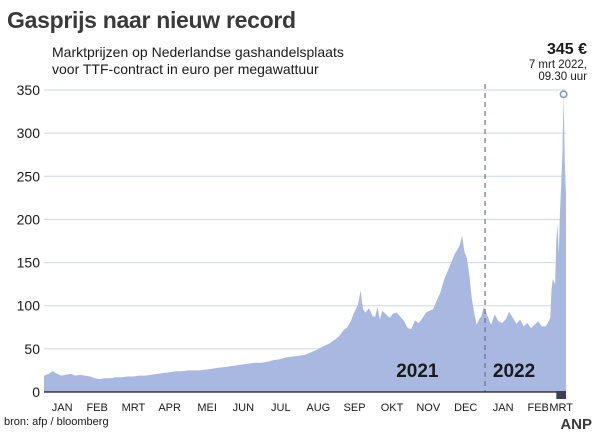 The width and height of the screenshot is (600, 438). What do you see at coordinates (465, 408) in the screenshot?
I see `x-tick-label-dec-11: DEC` at bounding box center [465, 408].